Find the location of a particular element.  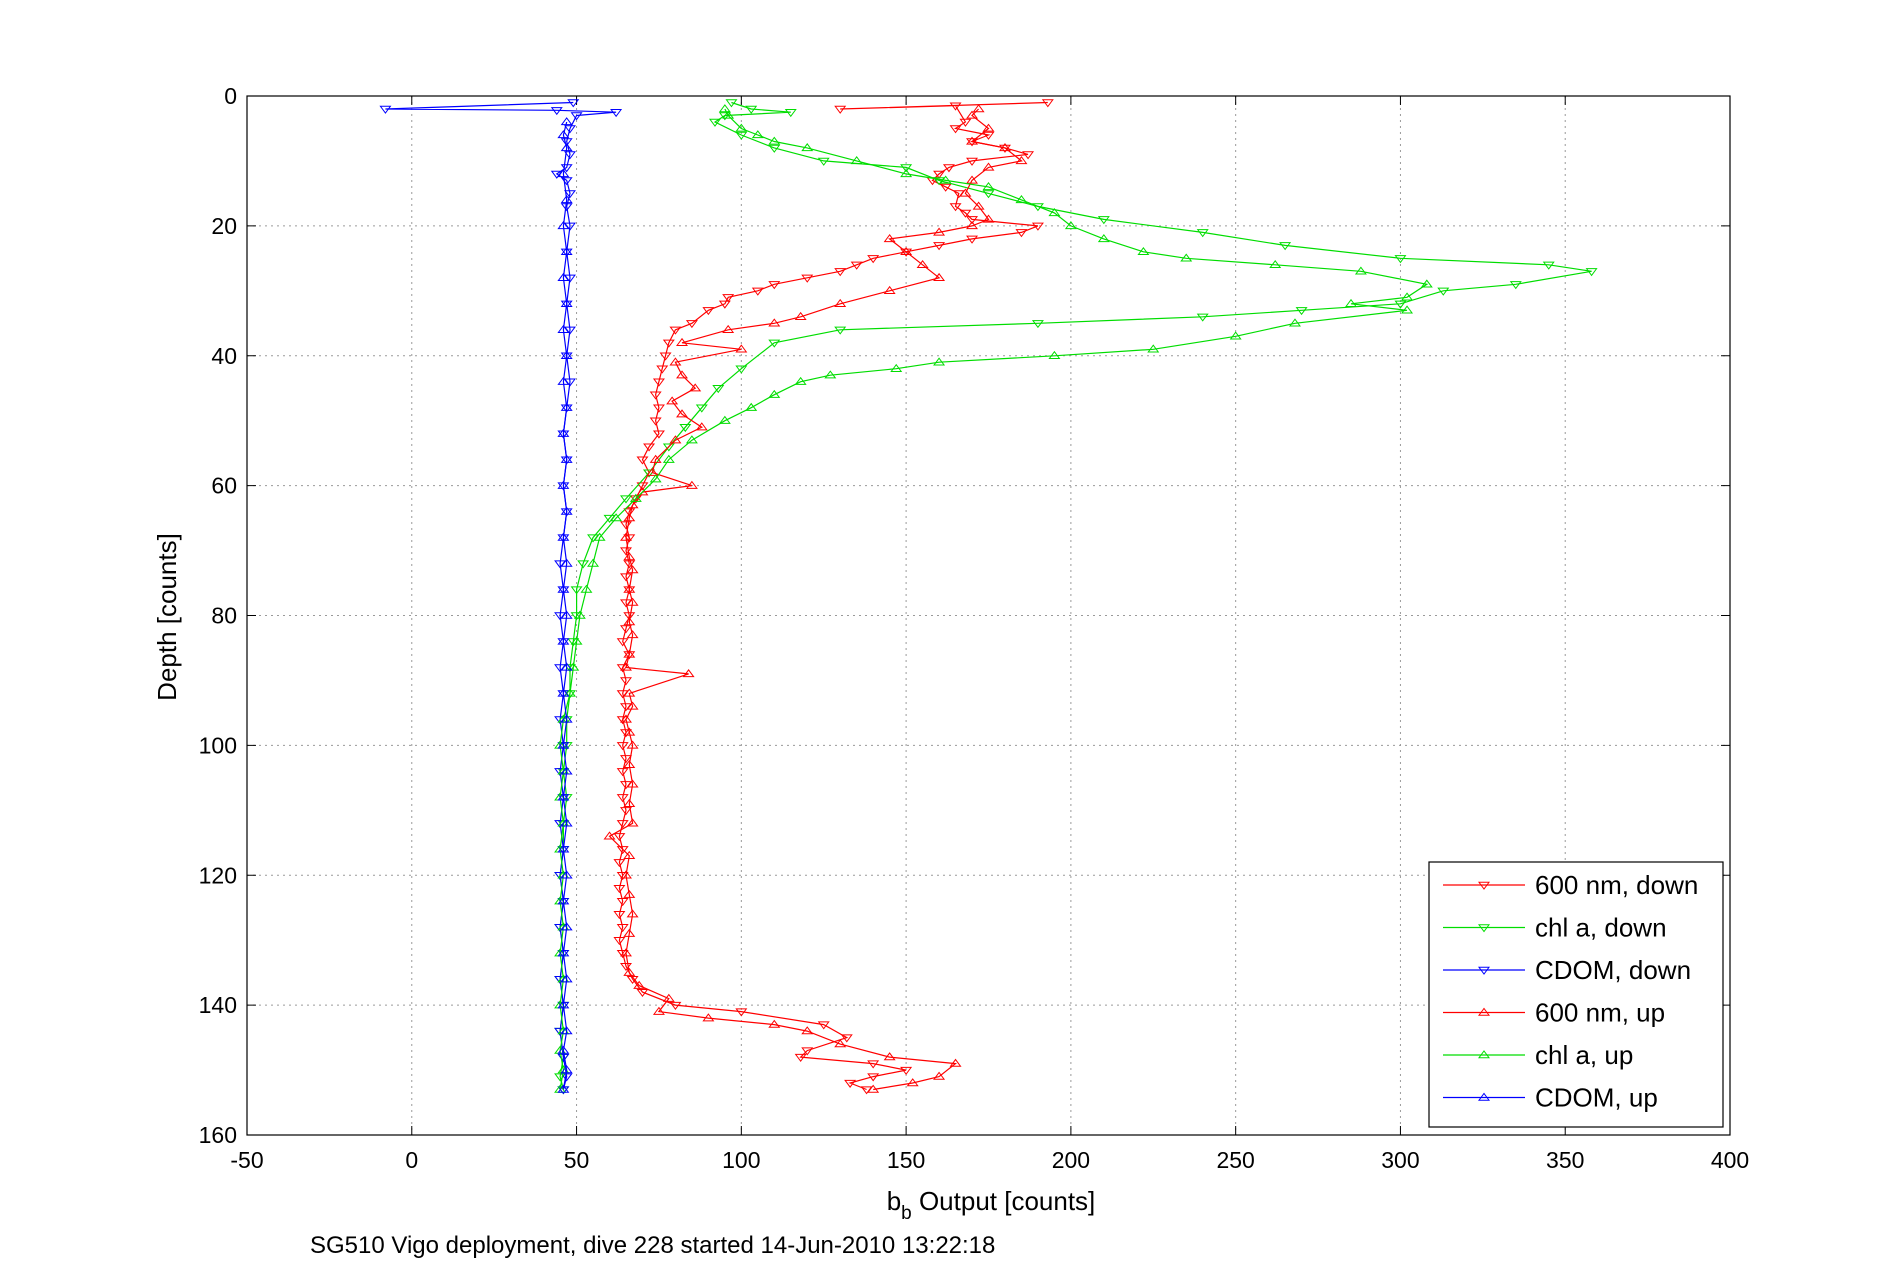

legend-entry: CDOM, down is located at coordinates (1567, 970).